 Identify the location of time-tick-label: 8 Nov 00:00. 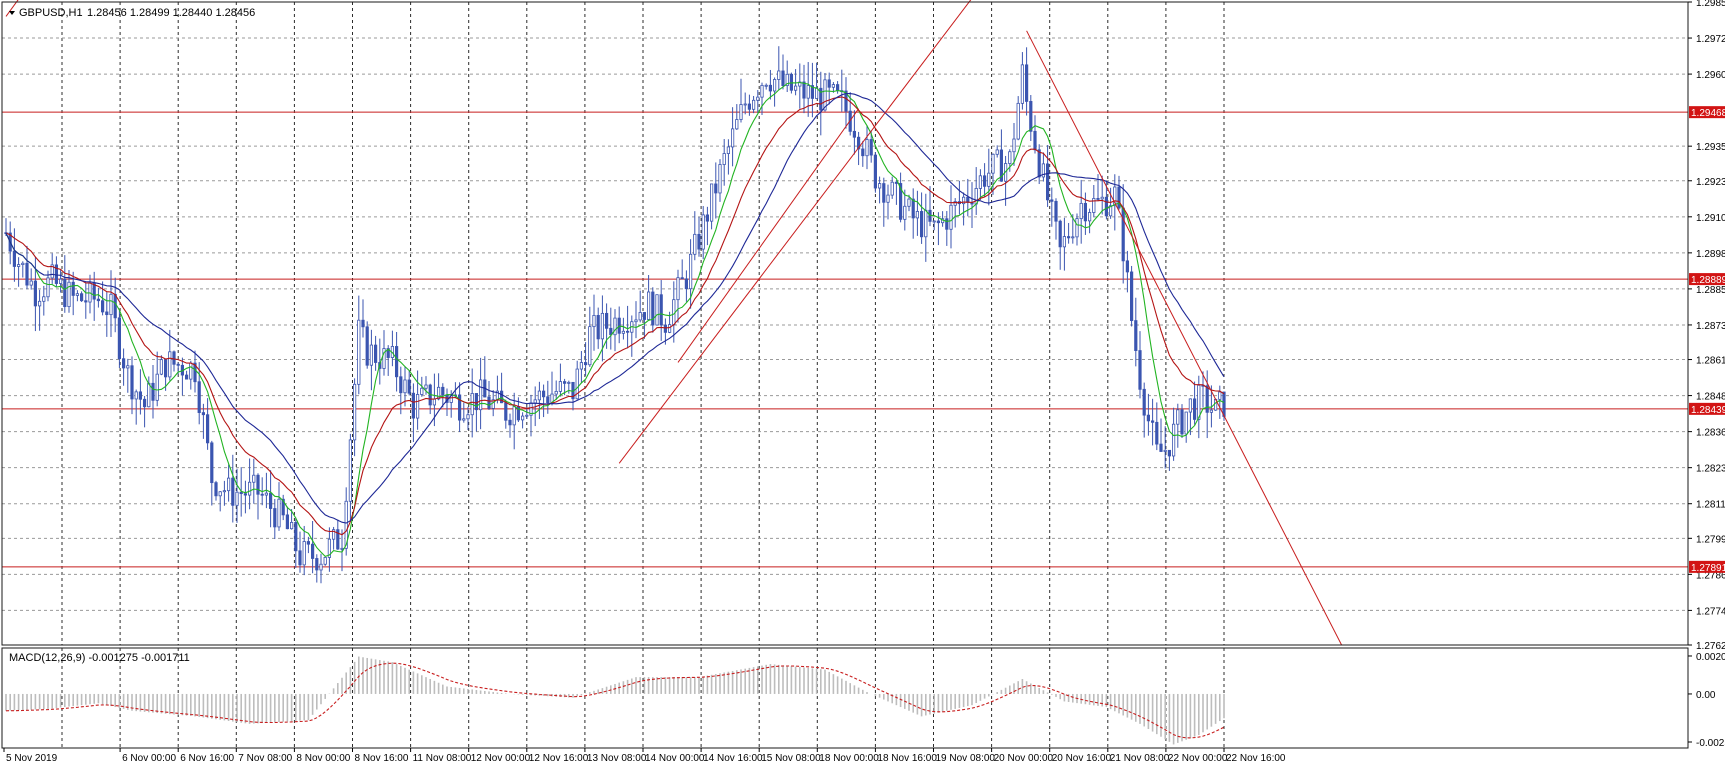
(323, 758).